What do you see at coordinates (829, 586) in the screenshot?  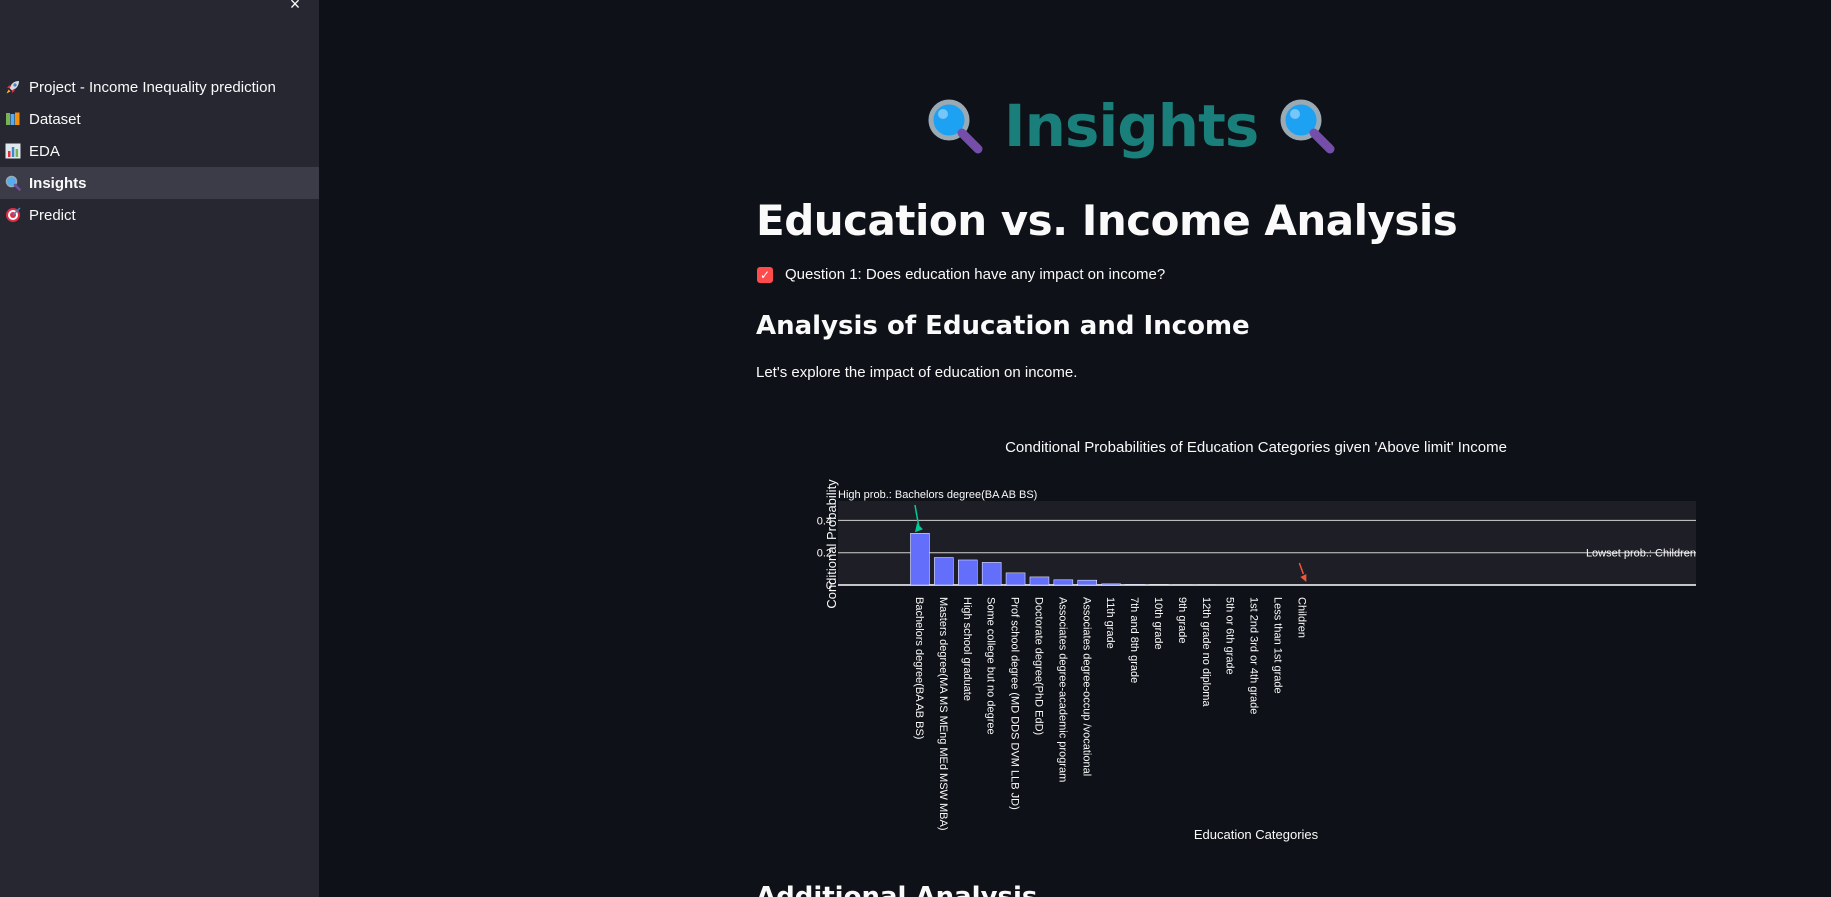 I see `y-tick-label: 0` at bounding box center [829, 586].